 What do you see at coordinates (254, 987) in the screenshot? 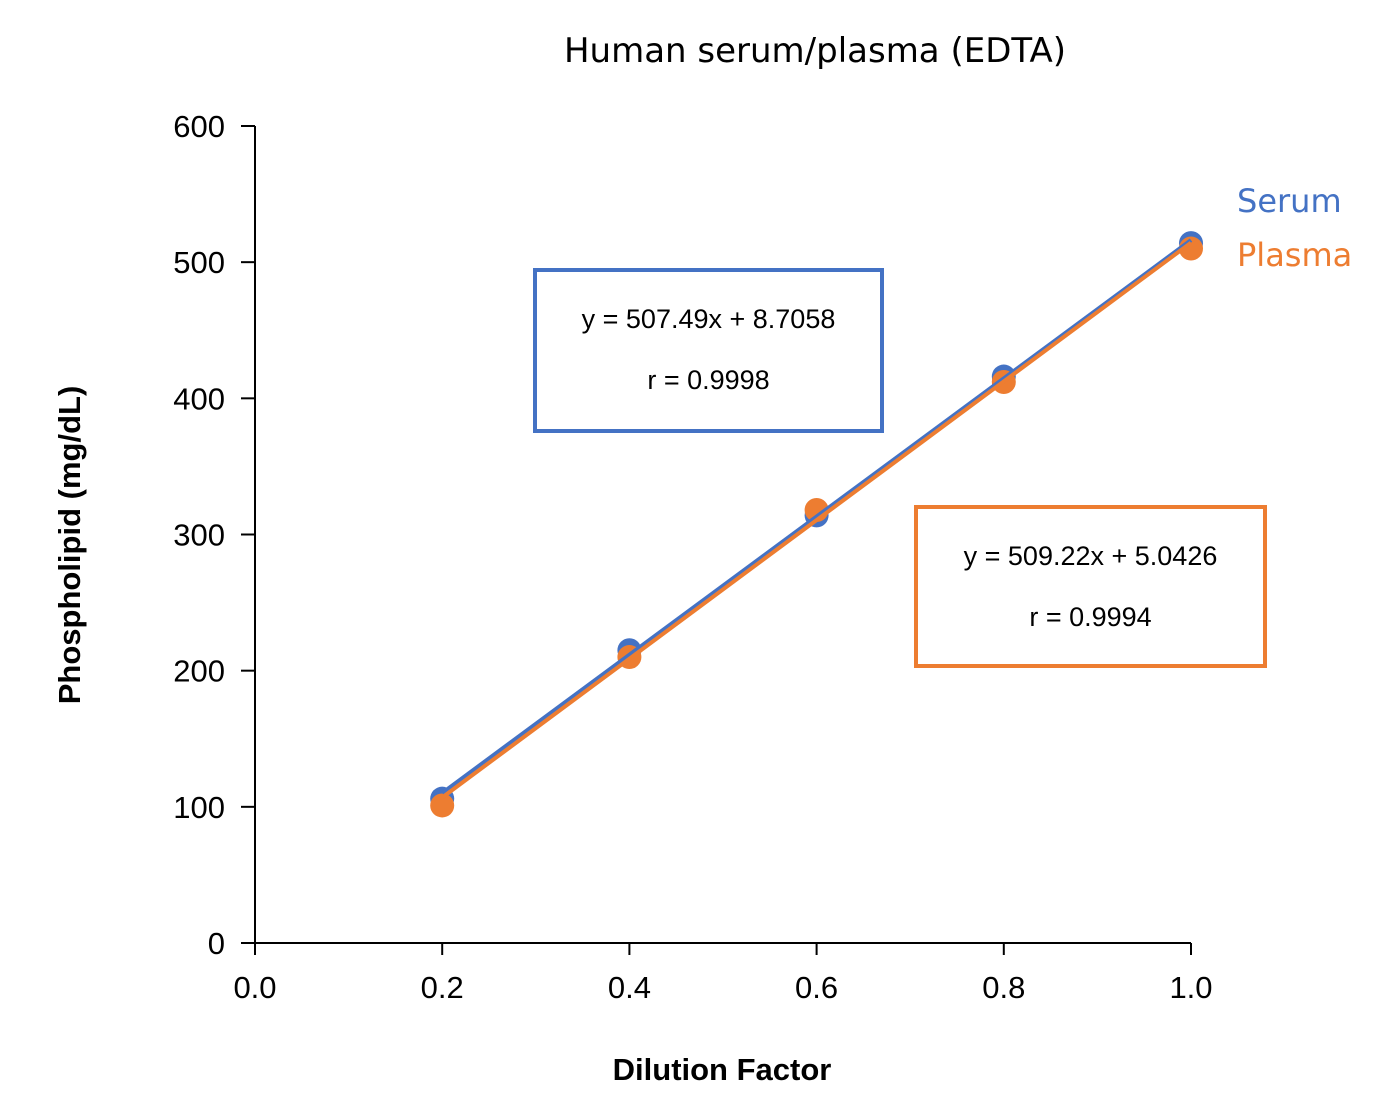
I see `x-tick-label: 0.0` at bounding box center [254, 987].